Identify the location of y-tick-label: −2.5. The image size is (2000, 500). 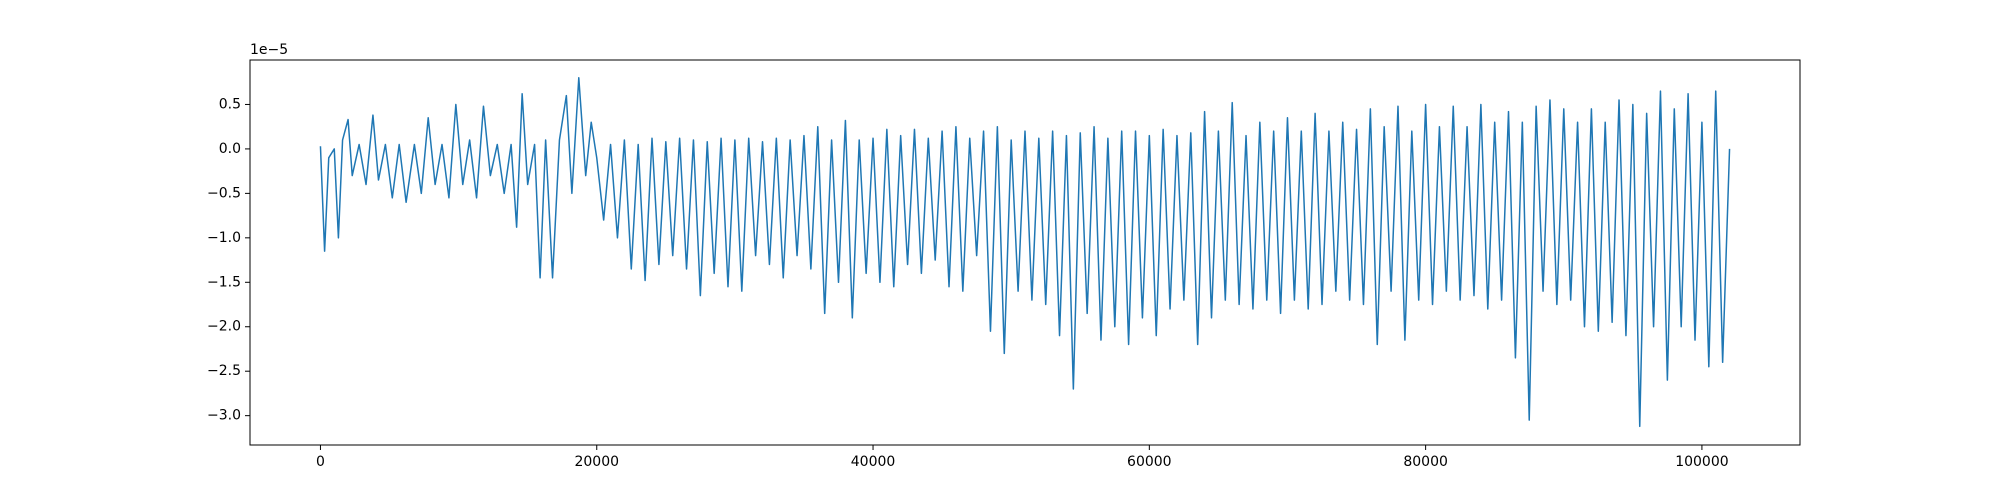
(224, 371).